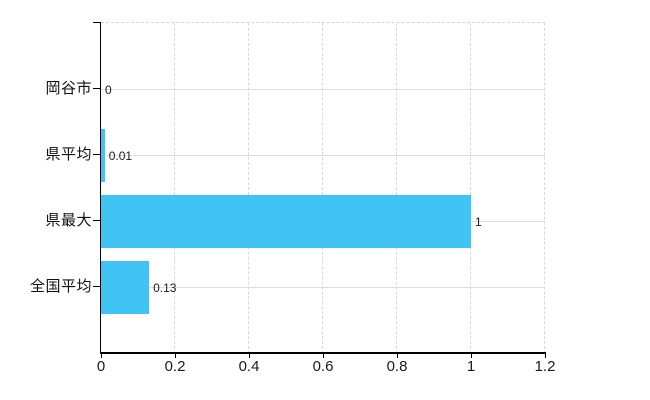  I want to click on x-axis-tick-label: 0, so click(101, 366).